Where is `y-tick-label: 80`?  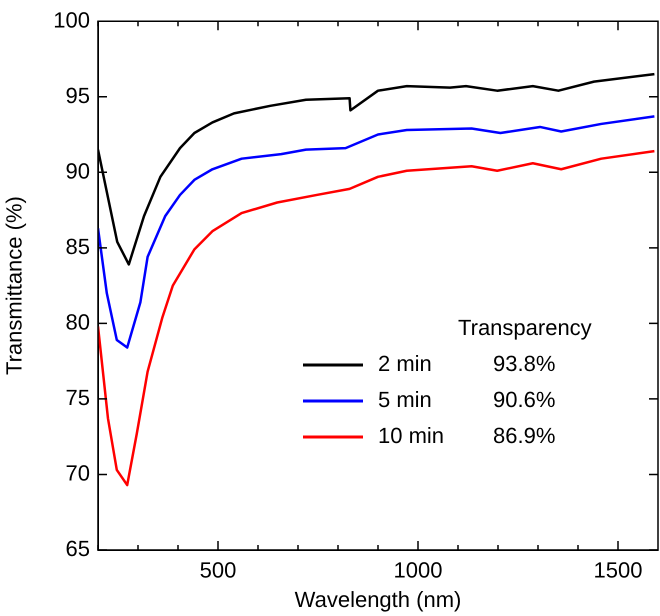 y-tick-label: 80 is located at coordinates (78, 321).